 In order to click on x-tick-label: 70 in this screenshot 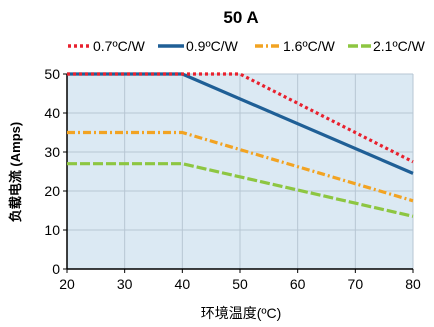, I will do `click(356, 284)`.